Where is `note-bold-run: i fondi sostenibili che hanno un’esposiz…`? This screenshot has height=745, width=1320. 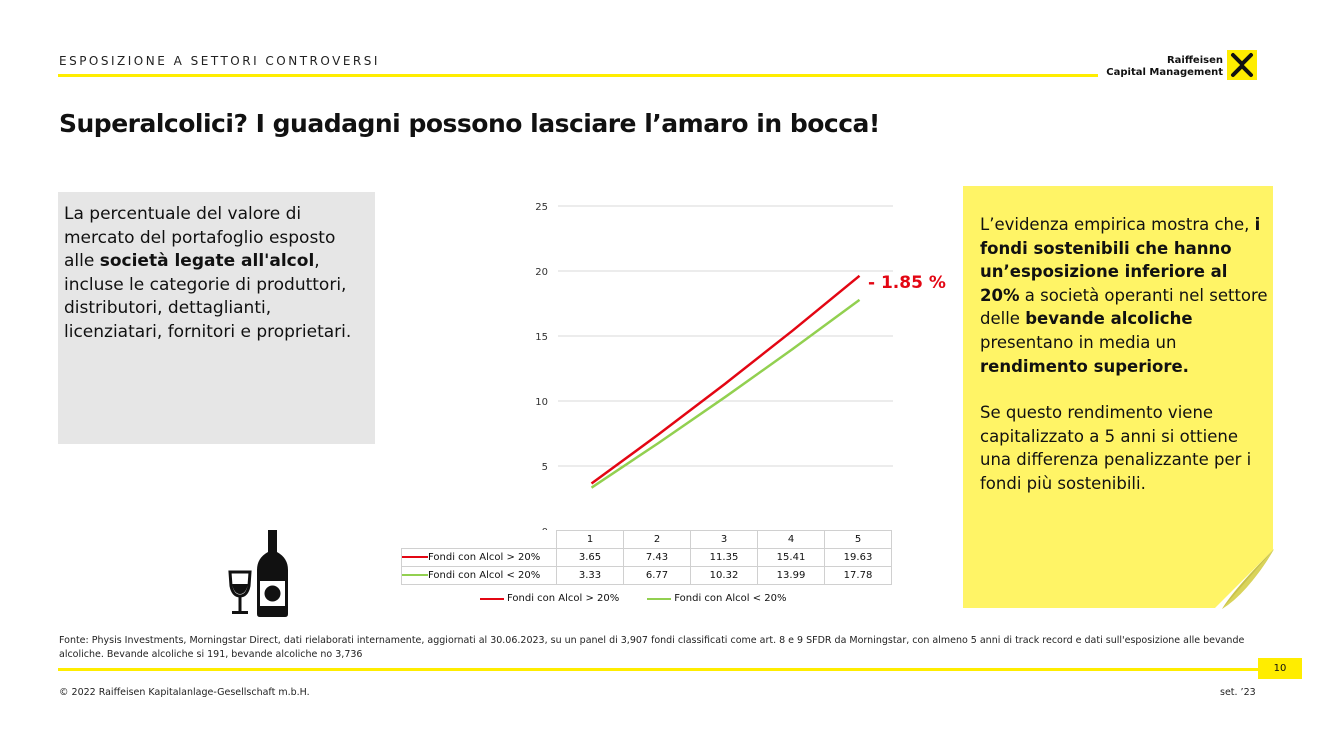 note-bold-run: i fondi sostenibili che hanno un’esposiz… is located at coordinates (1120, 260).